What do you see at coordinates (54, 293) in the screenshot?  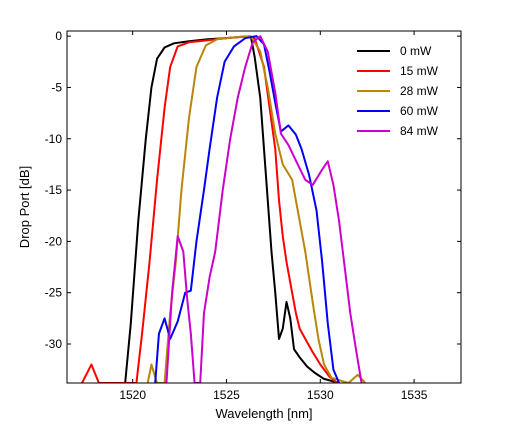 I see `y-tick-label-5: -25` at bounding box center [54, 293].